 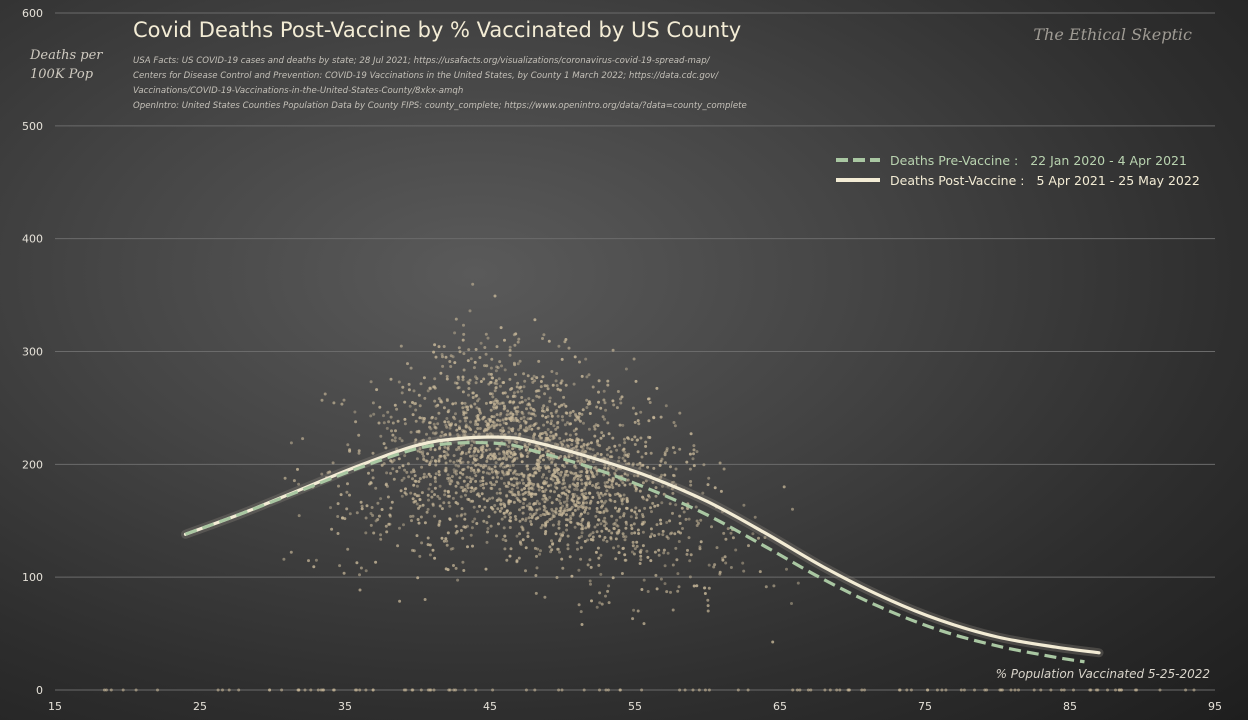 What do you see at coordinates (32, 126) in the screenshot?
I see `y-tick-label: 500` at bounding box center [32, 126].